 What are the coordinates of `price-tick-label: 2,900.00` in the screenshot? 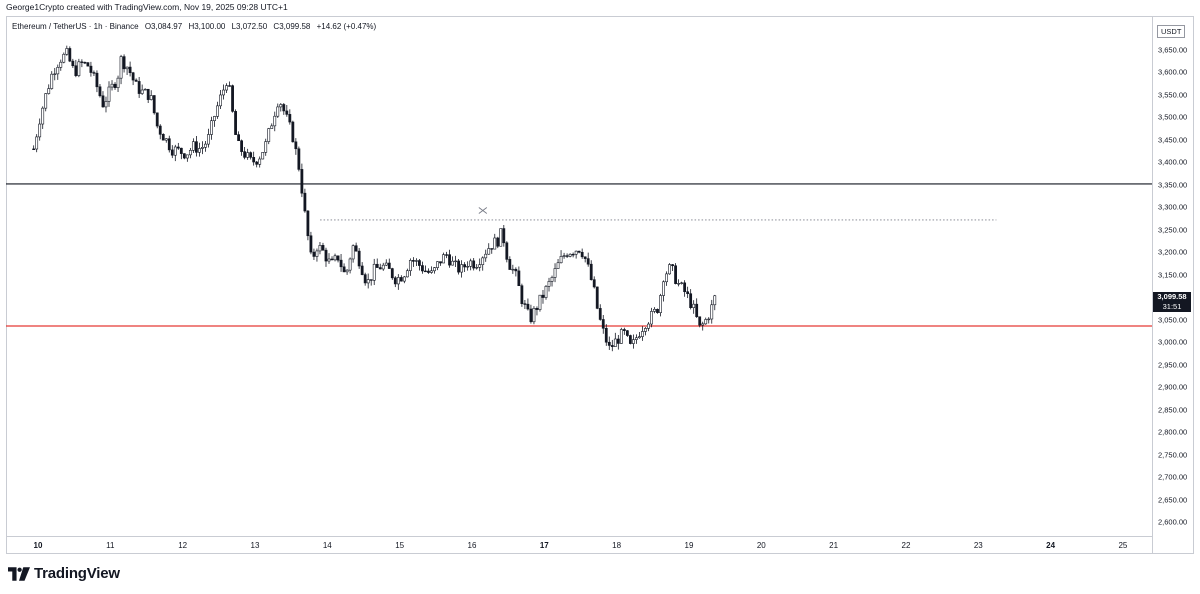 It's located at (1173, 387).